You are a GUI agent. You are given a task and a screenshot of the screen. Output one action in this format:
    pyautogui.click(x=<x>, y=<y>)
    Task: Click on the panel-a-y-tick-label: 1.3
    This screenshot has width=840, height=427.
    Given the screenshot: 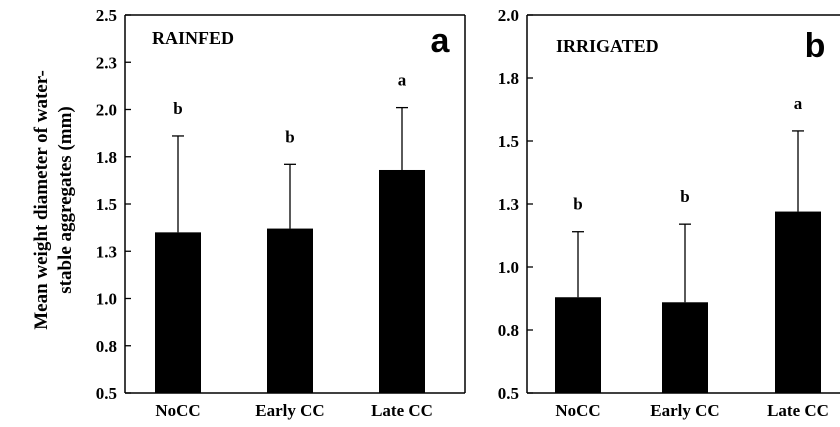 What is the action you would take?
    pyautogui.click(x=106, y=251)
    